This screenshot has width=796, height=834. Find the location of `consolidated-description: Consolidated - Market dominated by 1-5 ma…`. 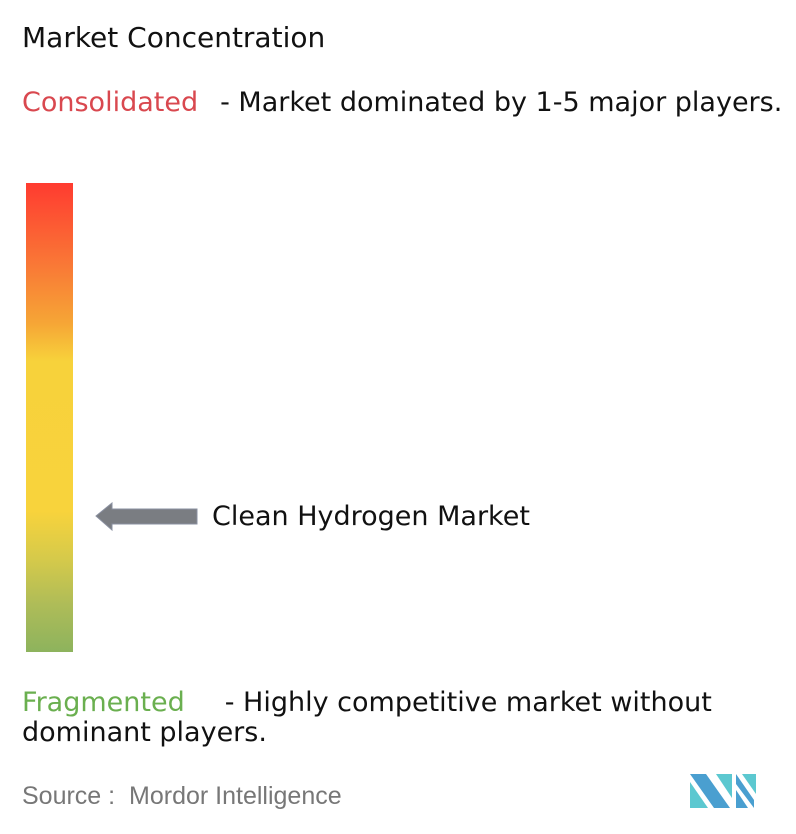

consolidated-description: Consolidated - Market dominated by 1-5 ma… is located at coordinates (407, 103).